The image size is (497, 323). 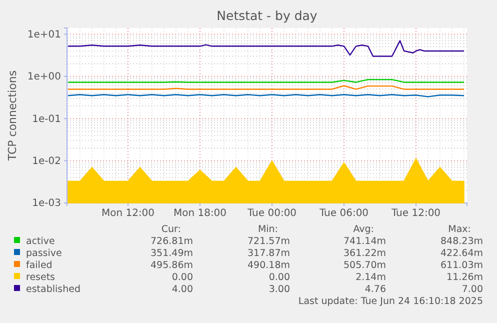 What do you see at coordinates (268, 229) in the screenshot?
I see `text: Min:` at bounding box center [268, 229].